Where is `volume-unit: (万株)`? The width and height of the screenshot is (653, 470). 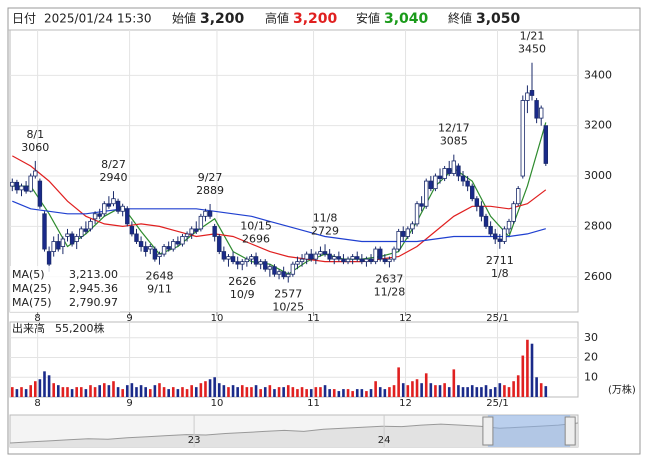
volume-unit: (万株) is located at coordinates (622, 389).